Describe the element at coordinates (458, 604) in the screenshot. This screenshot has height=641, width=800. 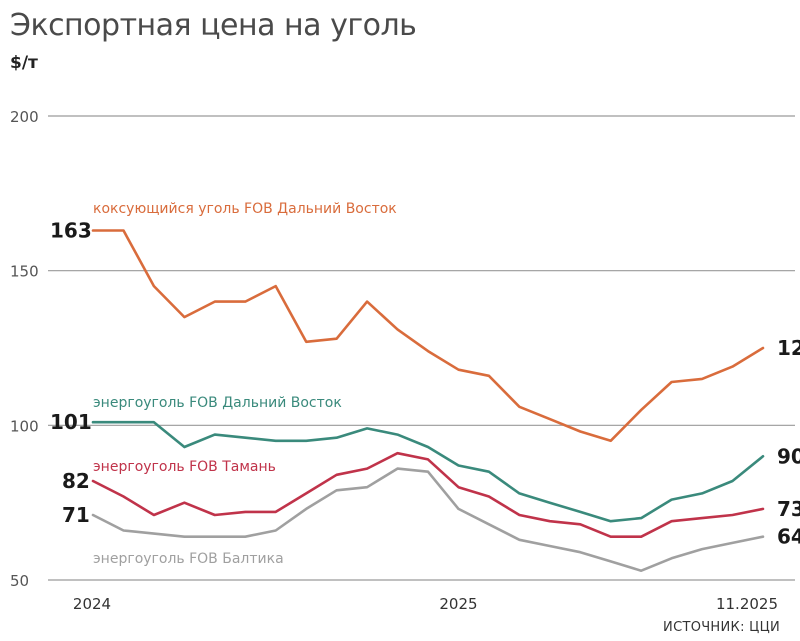
I see `x-tick-label: 2025` at that location.